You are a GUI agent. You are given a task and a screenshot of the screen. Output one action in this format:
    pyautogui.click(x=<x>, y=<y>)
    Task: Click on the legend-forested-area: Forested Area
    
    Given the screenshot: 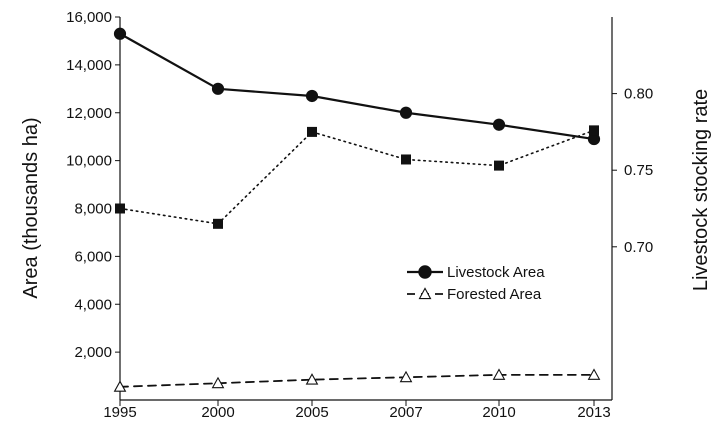 What is the action you would take?
    pyautogui.click(x=474, y=294)
    